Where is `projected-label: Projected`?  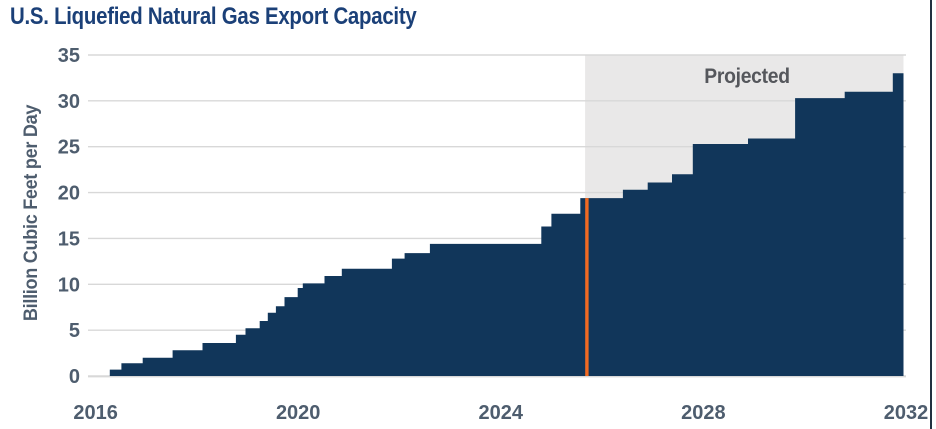 projected-label: Projected is located at coordinates (747, 76).